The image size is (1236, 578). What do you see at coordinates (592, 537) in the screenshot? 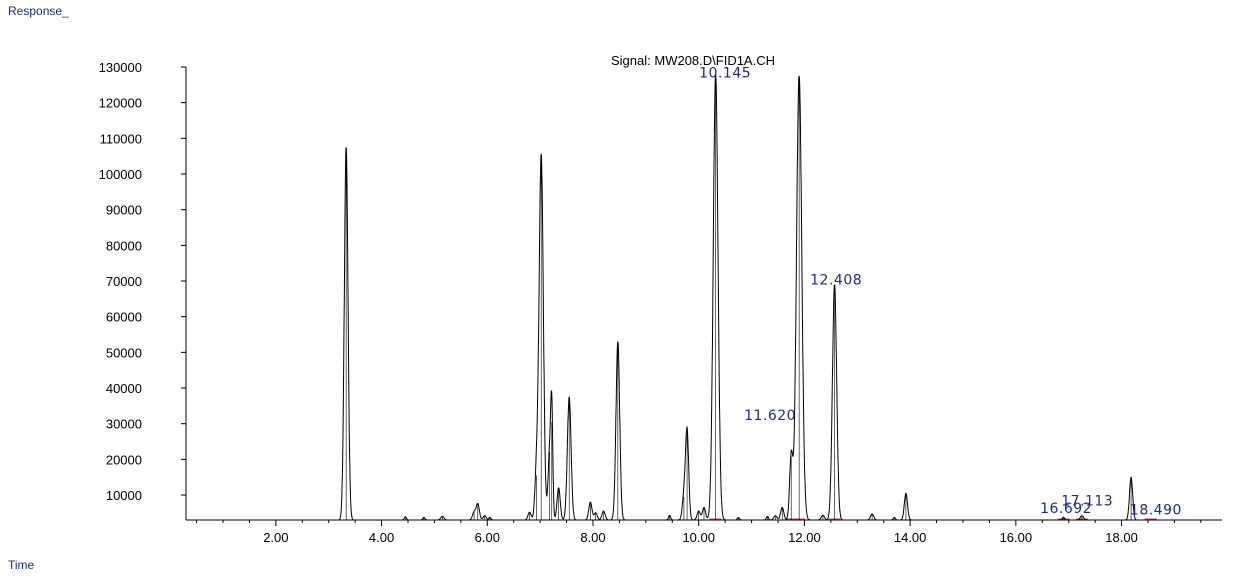
I see `x-tick-label: 8.00` at bounding box center [592, 537].